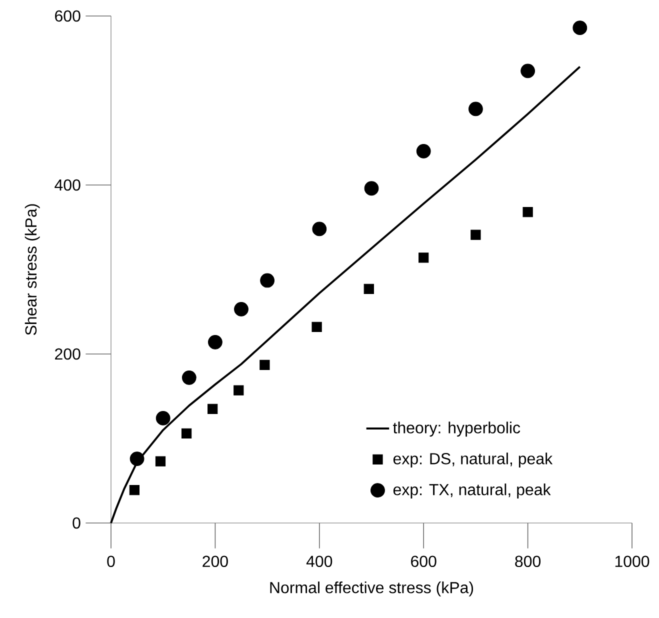 The image size is (659, 618). Describe the element at coordinates (632, 562) in the screenshot. I see `x-tick-label: 1000` at that location.